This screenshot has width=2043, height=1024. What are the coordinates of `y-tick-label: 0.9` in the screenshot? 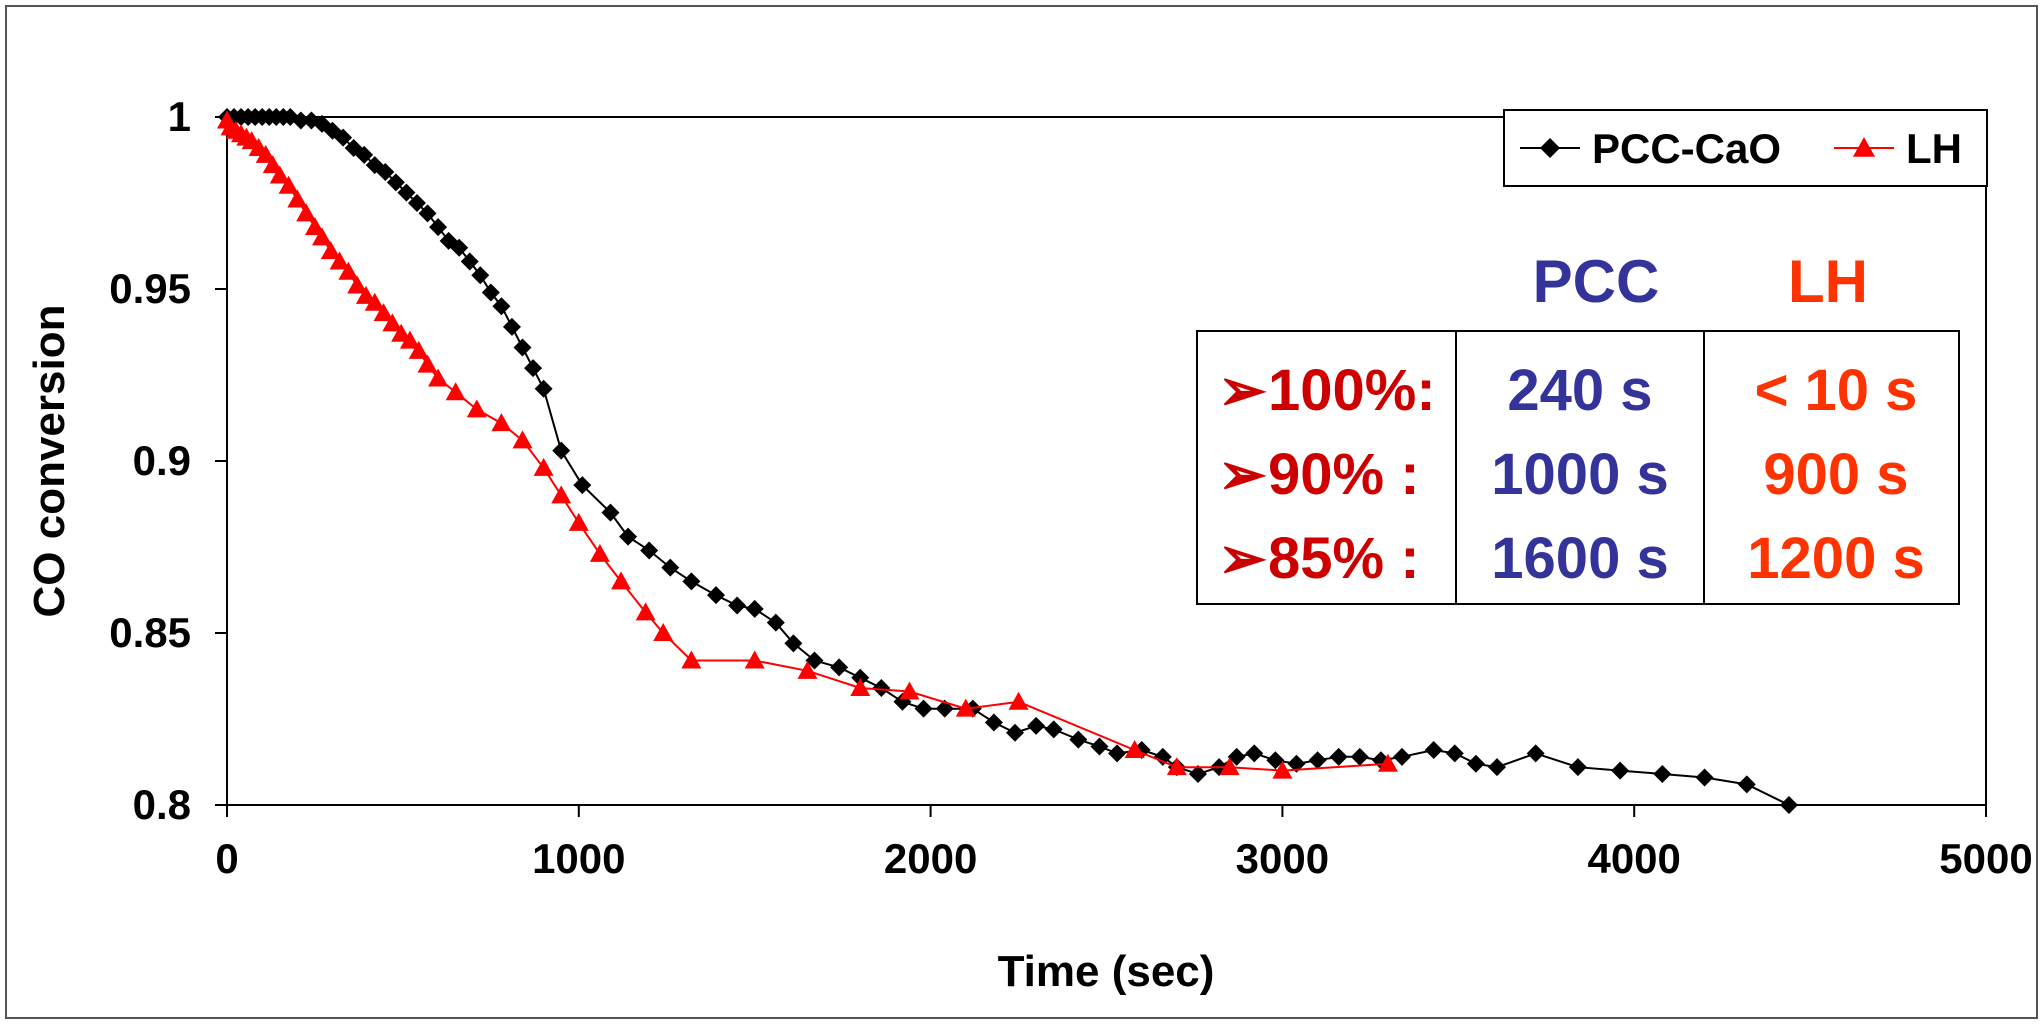 It's located at (162, 460).